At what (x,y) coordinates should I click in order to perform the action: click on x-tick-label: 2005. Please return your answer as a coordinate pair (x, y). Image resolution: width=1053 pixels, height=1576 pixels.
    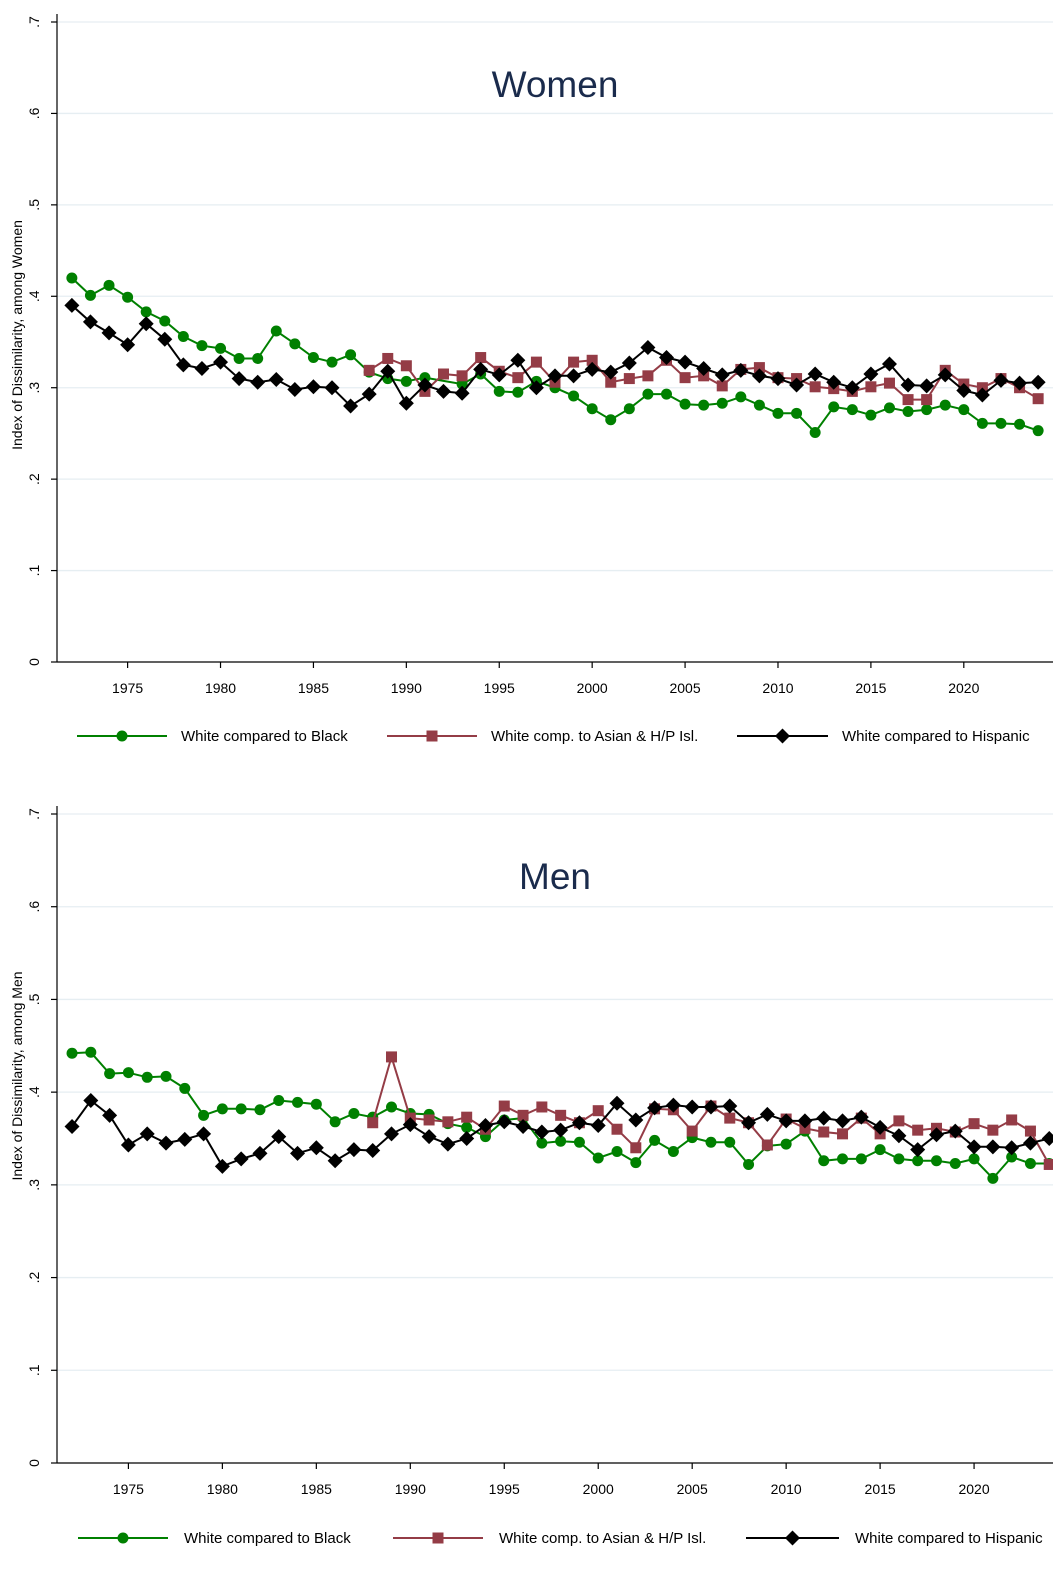
    Looking at the image, I should click on (684, 688).